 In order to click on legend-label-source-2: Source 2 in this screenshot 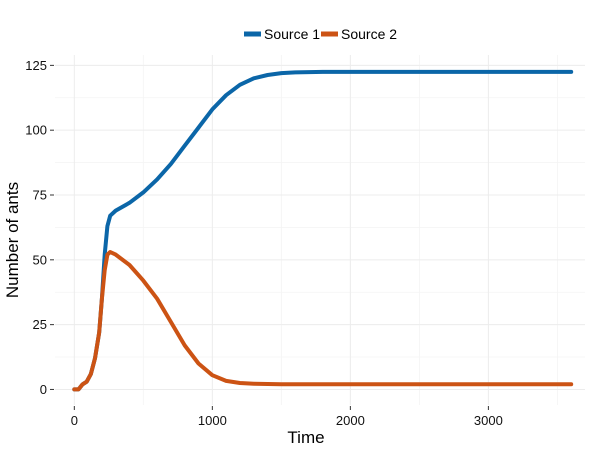, I will do `click(369, 34)`.